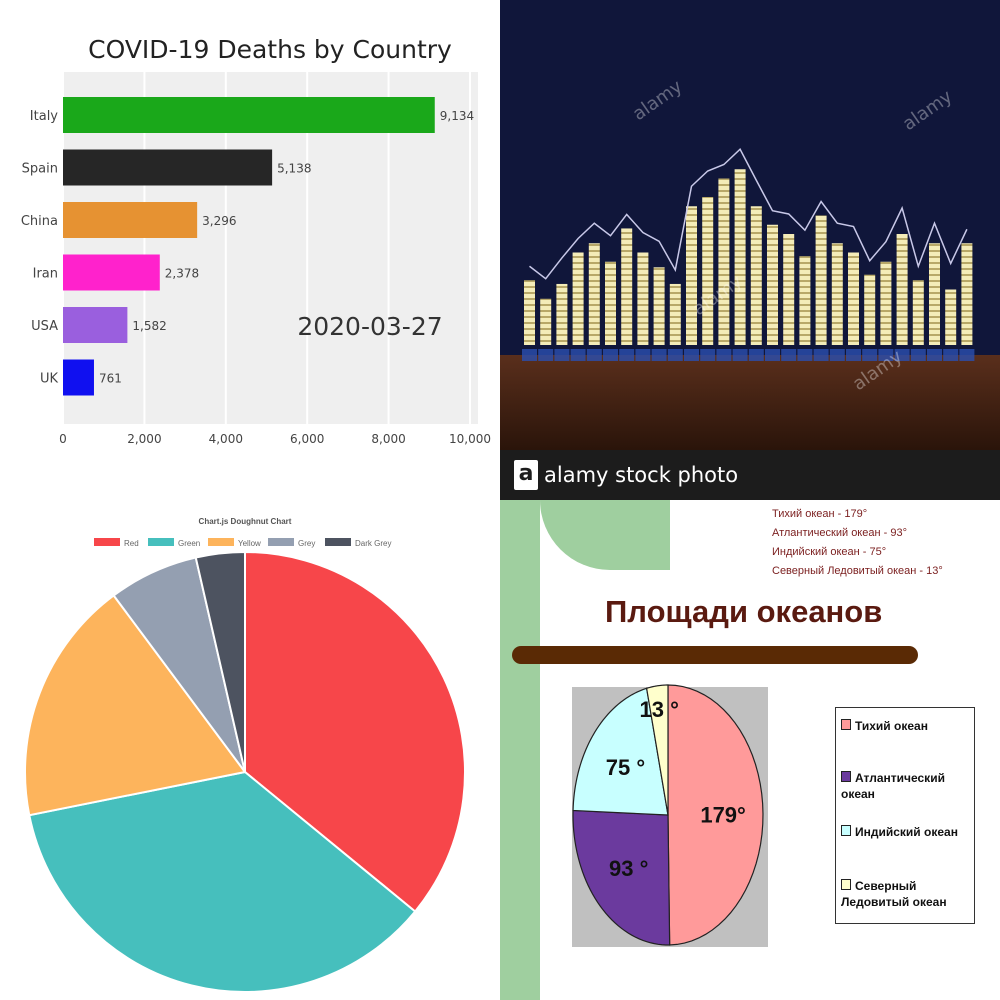  Describe the element at coordinates (628, 868) in the screenshot. I see `slice-value-label: 93 °` at that location.